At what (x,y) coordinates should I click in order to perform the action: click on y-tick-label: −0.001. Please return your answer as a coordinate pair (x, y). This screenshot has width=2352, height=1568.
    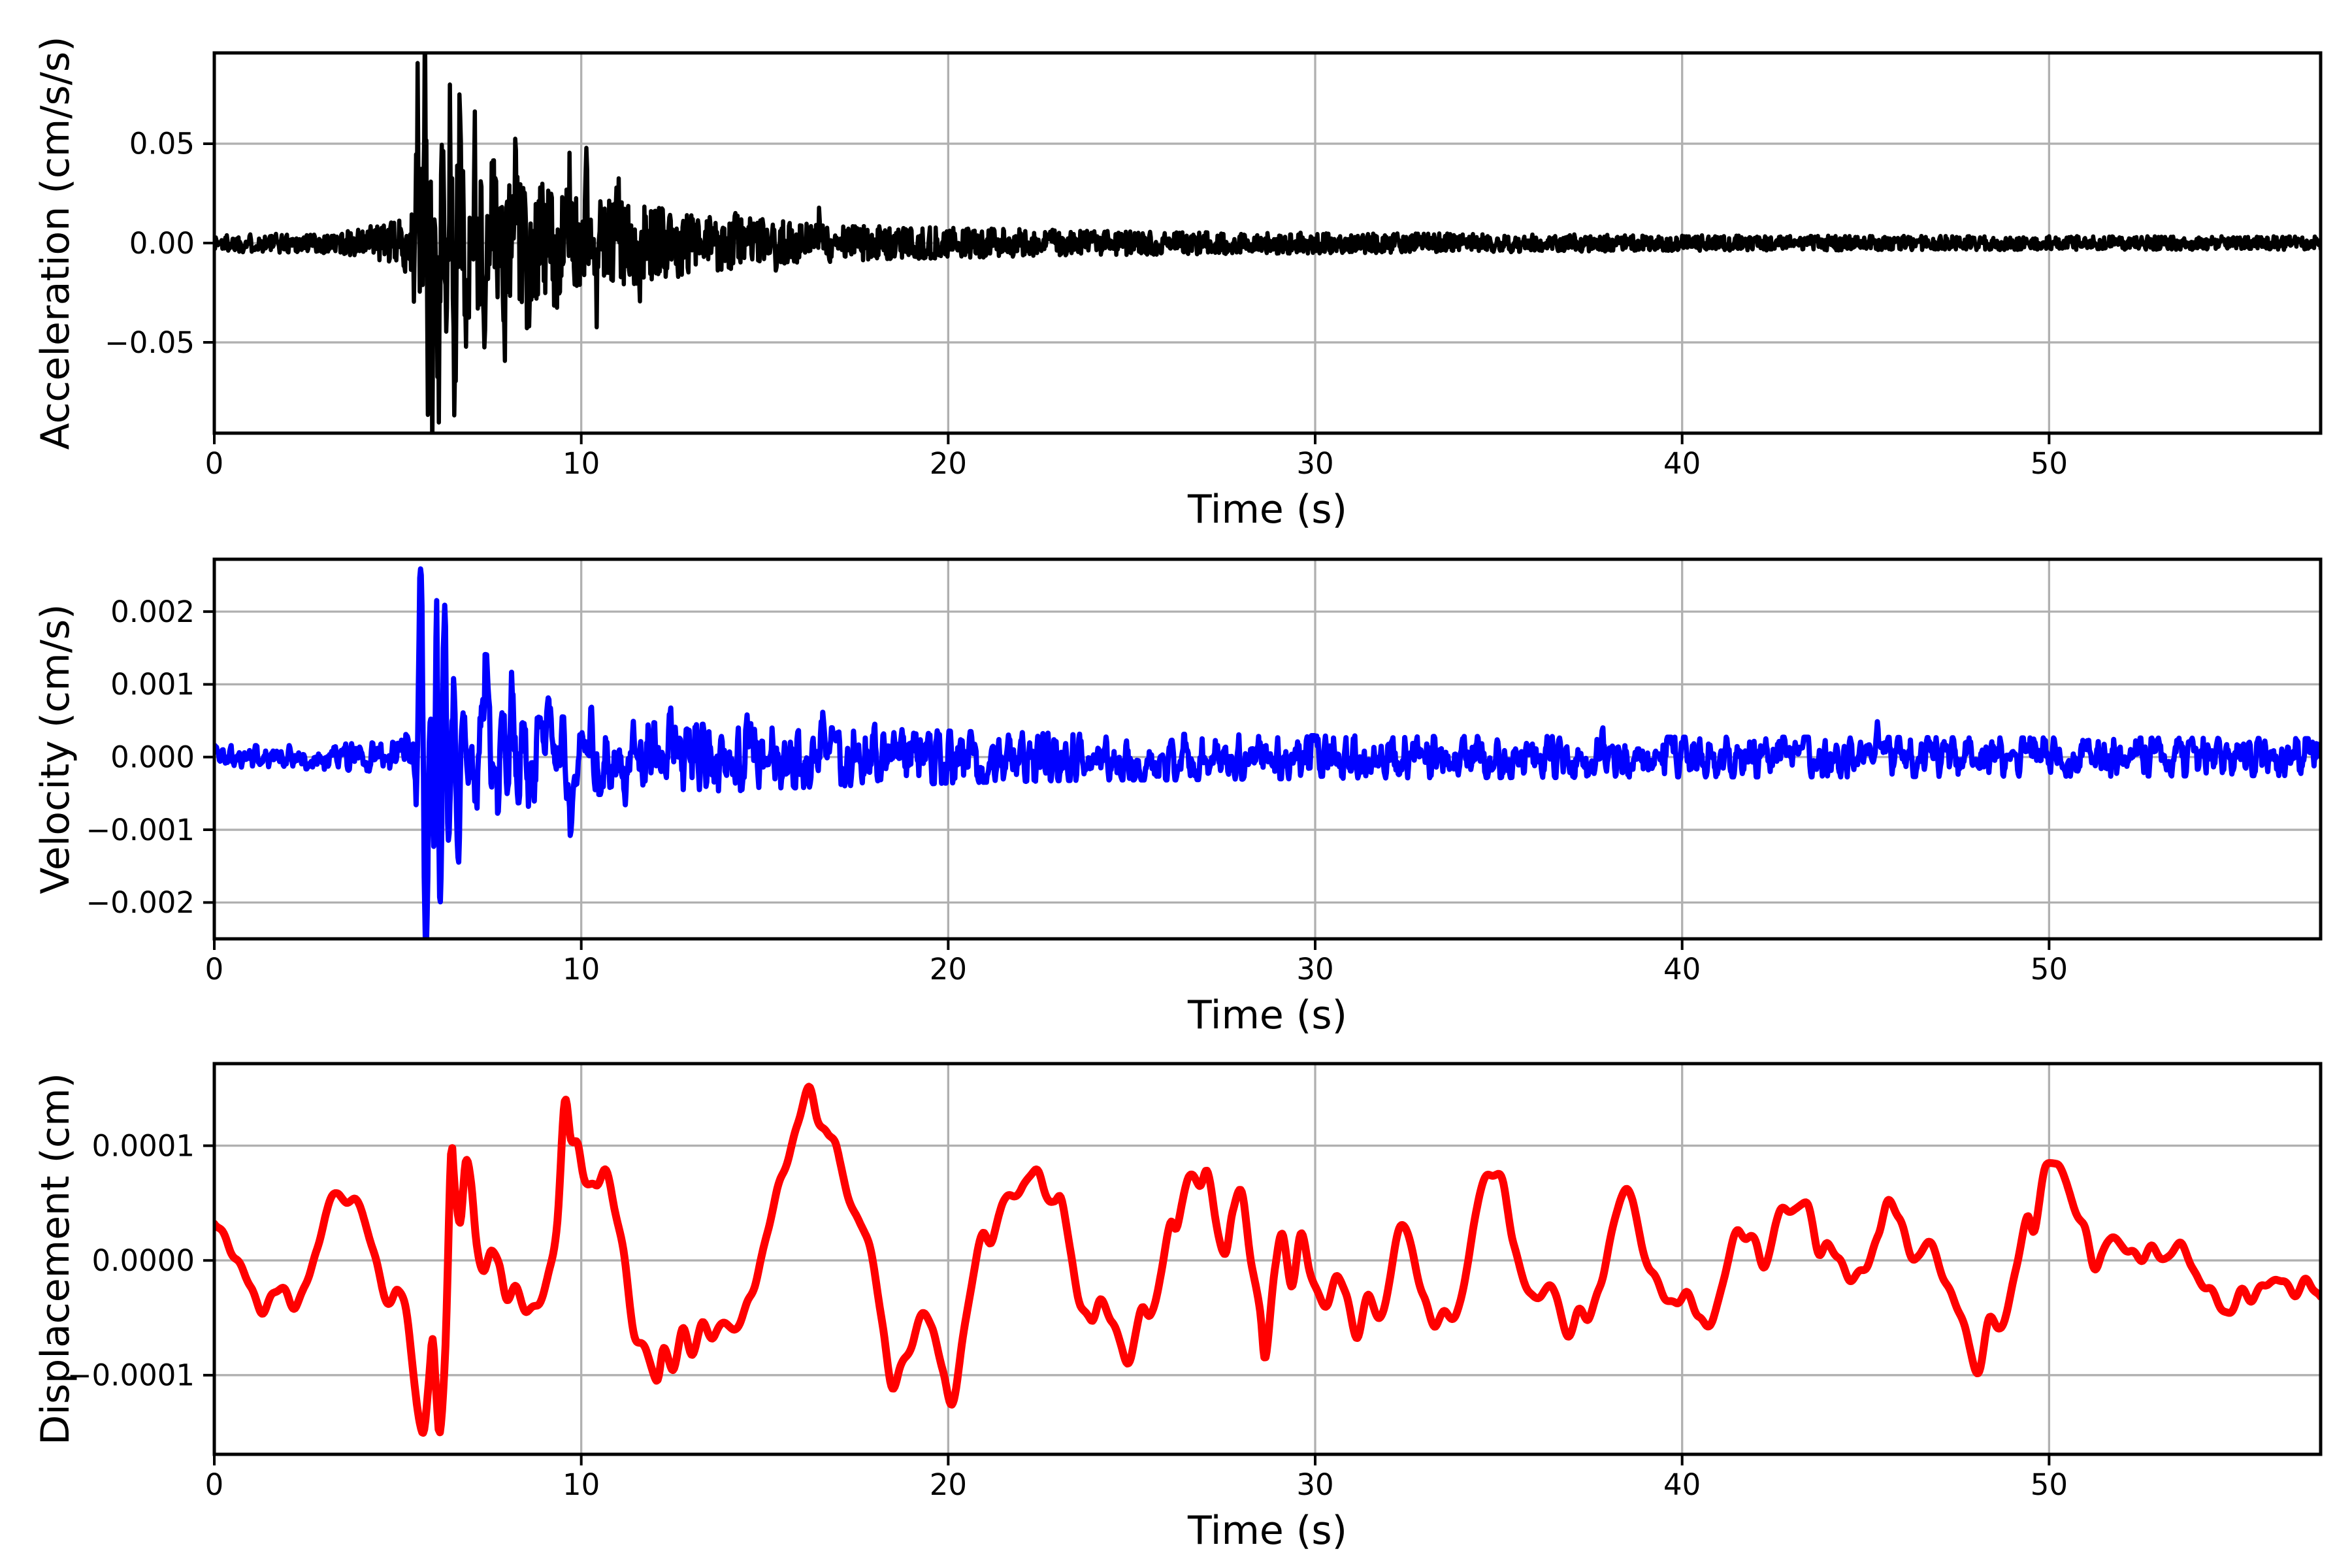
    Looking at the image, I should click on (140, 830).